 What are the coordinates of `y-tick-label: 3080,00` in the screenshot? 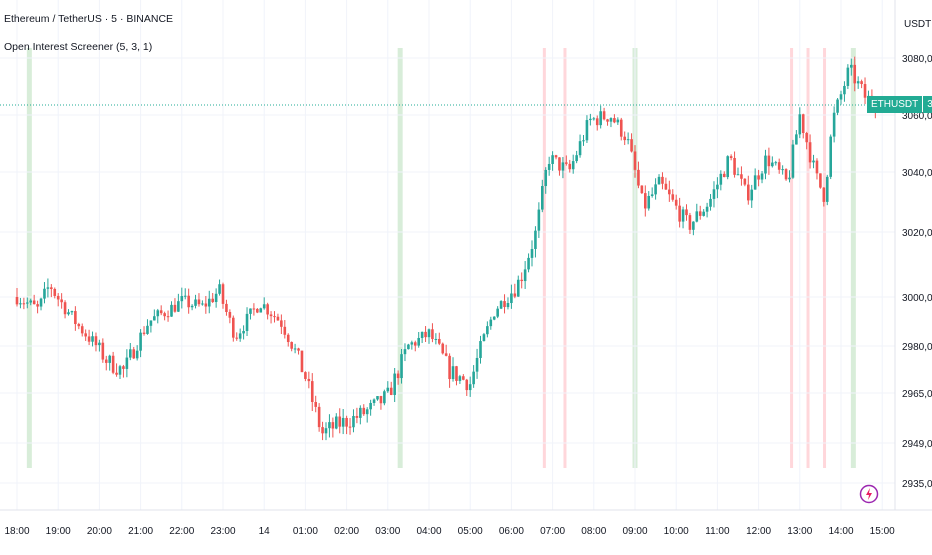 It's located at (917, 59).